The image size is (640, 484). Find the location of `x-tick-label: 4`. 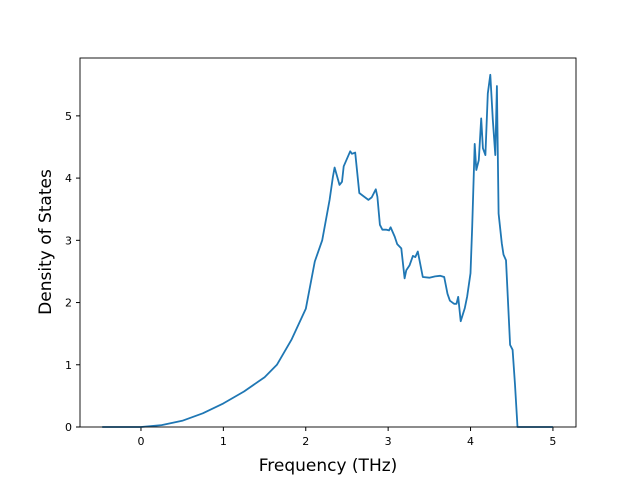

x-tick-label: 4 is located at coordinates (470, 441).